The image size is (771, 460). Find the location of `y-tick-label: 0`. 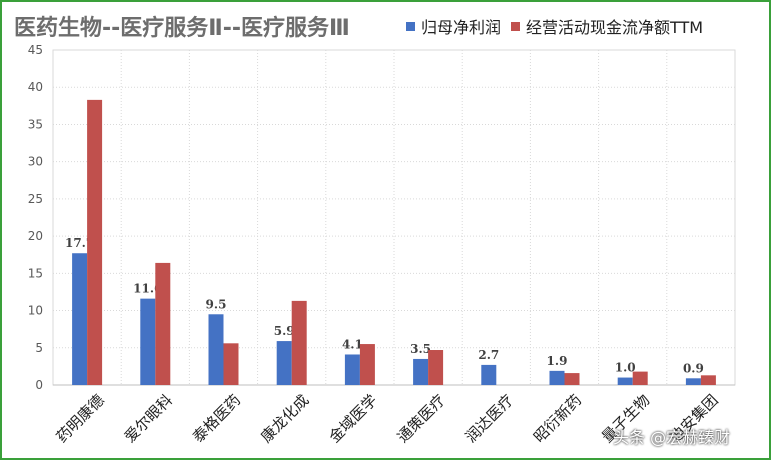

y-tick-label: 0 is located at coordinates (39, 385).